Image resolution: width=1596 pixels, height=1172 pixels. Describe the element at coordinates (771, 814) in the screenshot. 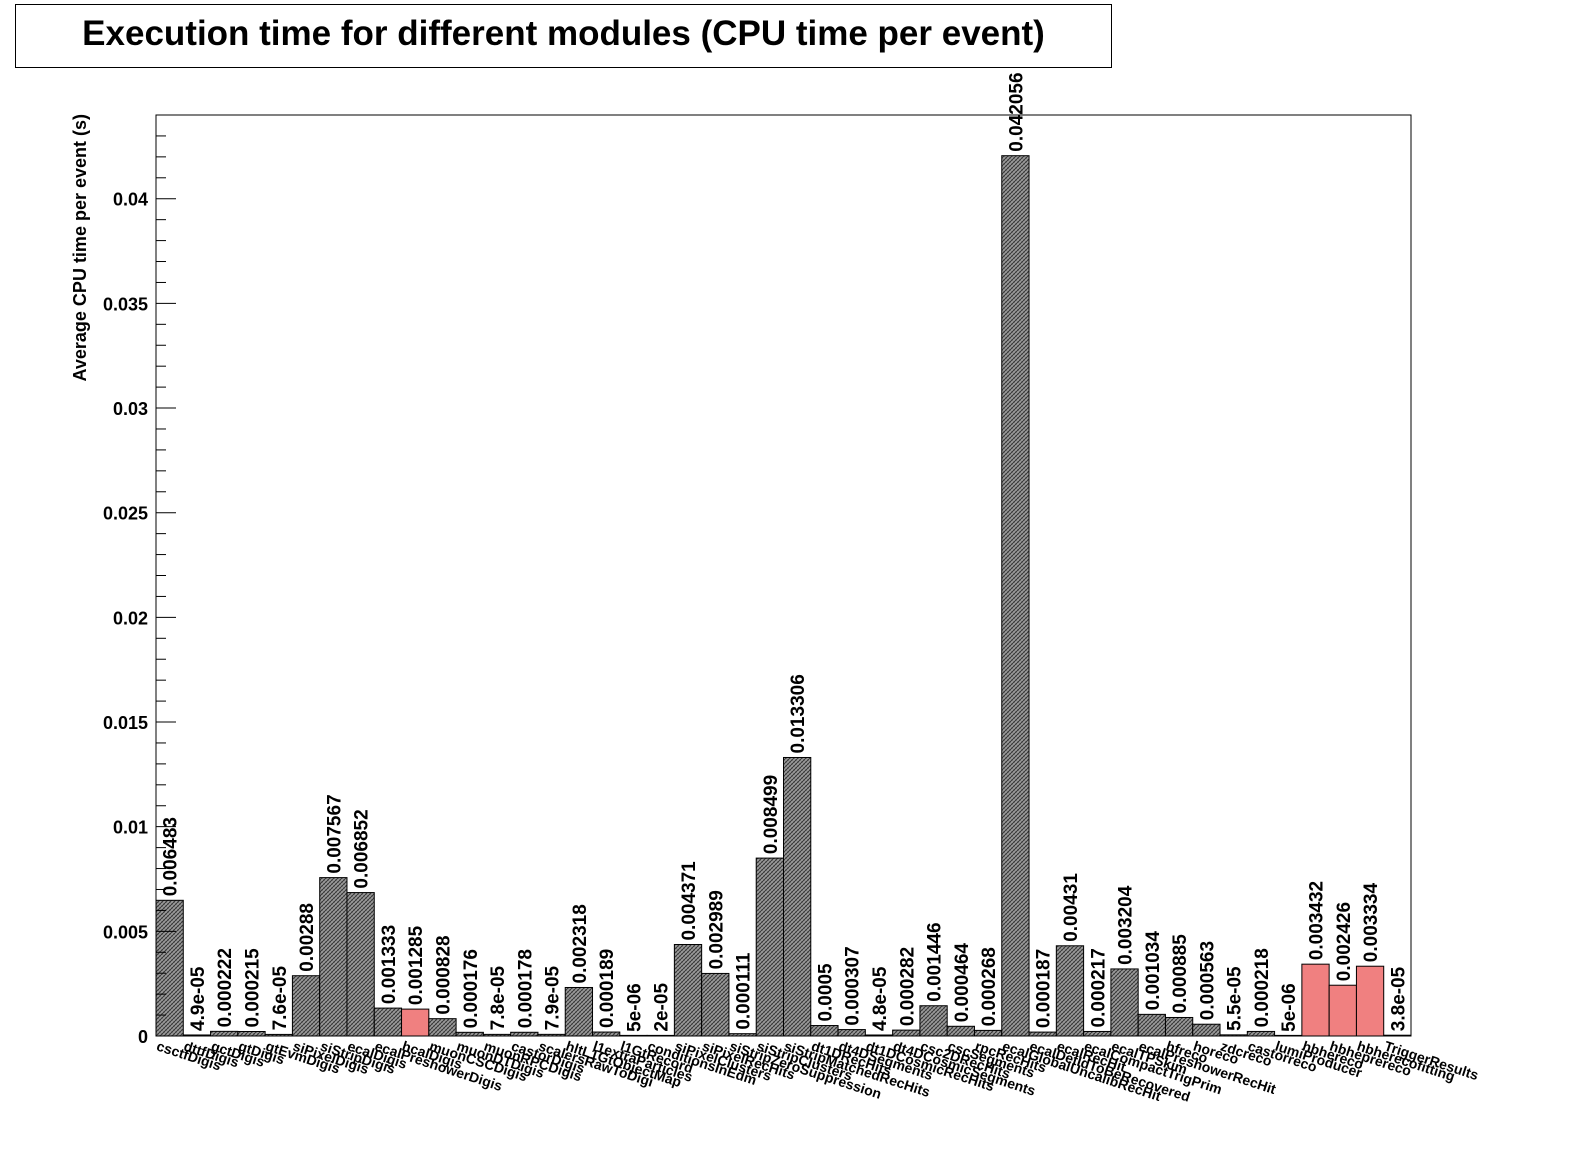

I see `value-label: 0.008499` at that location.